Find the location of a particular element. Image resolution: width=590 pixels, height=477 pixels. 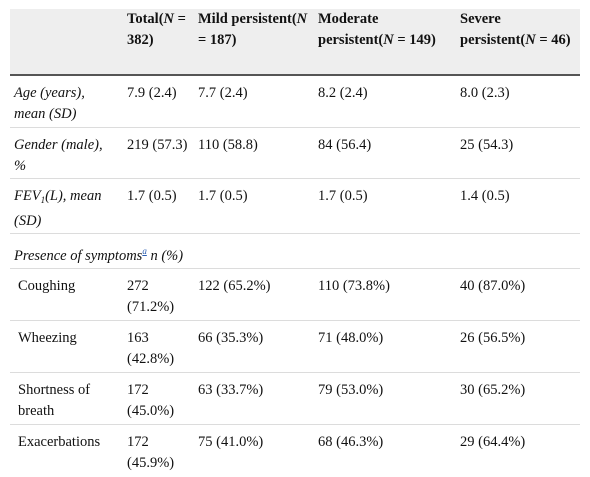

cell-total: 163 (42.8%) is located at coordinates (158, 347).